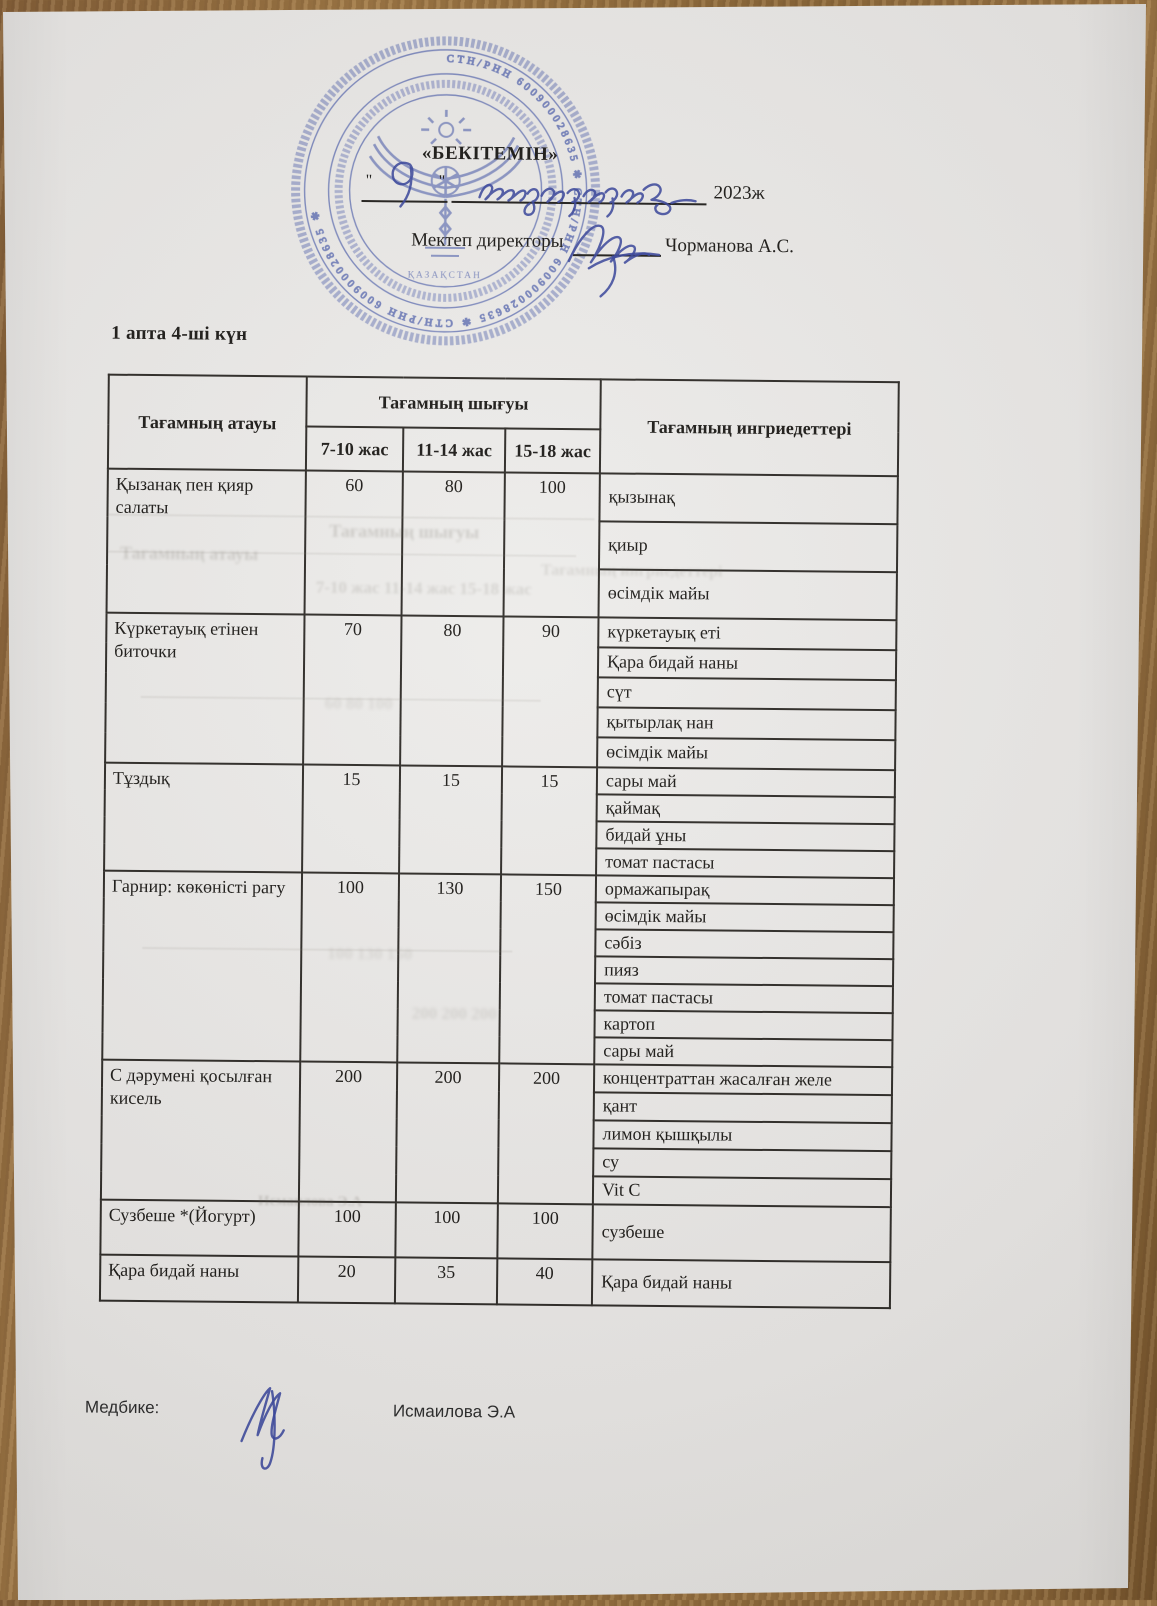  Describe the element at coordinates (202, 966) in the screenshot. I see `dish-cell: Гарнир: көкөністі рагу` at that location.